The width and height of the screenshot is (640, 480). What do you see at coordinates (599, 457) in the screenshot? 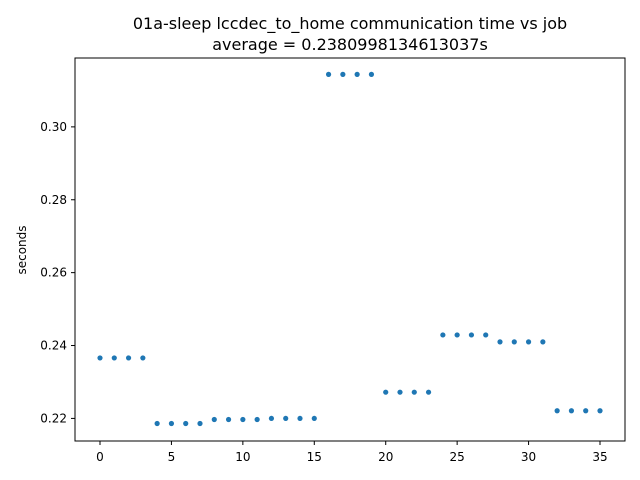
I see `x-tick-label: 35` at bounding box center [599, 457].